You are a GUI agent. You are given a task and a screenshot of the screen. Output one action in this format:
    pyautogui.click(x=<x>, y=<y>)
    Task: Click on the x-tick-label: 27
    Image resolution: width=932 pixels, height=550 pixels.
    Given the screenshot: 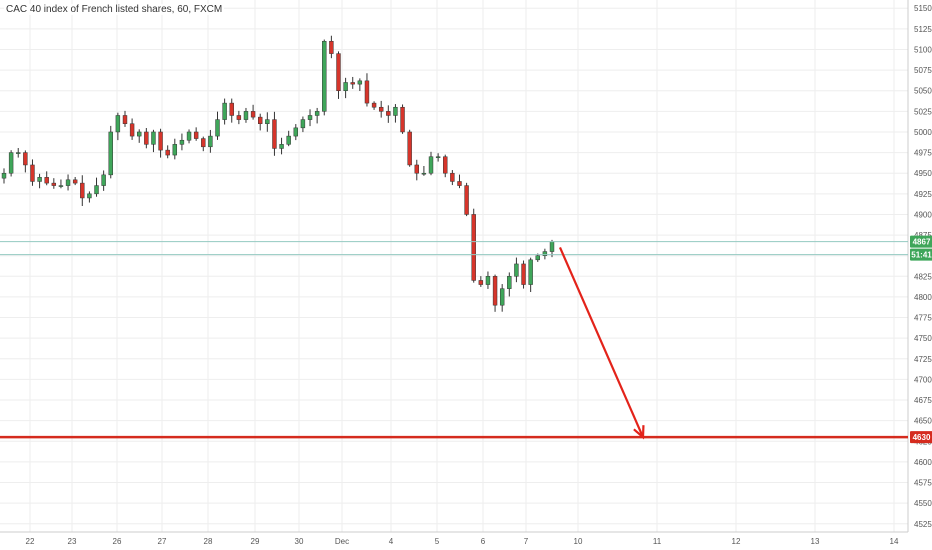 What is the action you would take?
    pyautogui.click(x=162, y=541)
    